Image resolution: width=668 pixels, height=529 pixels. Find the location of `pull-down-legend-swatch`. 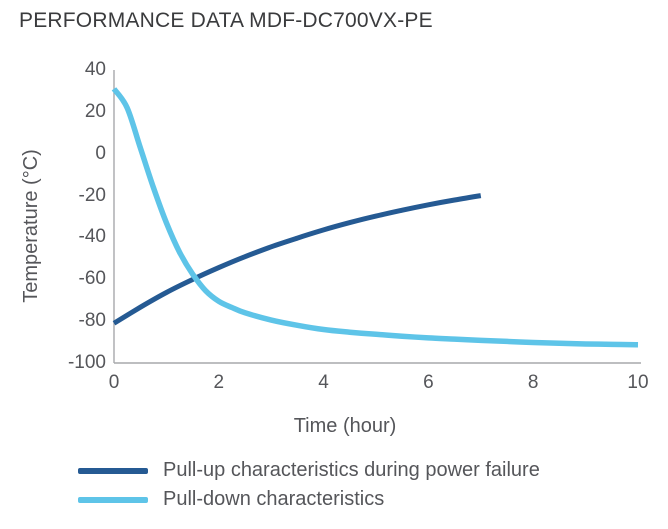

pull-down-legend-swatch is located at coordinates (113, 500).